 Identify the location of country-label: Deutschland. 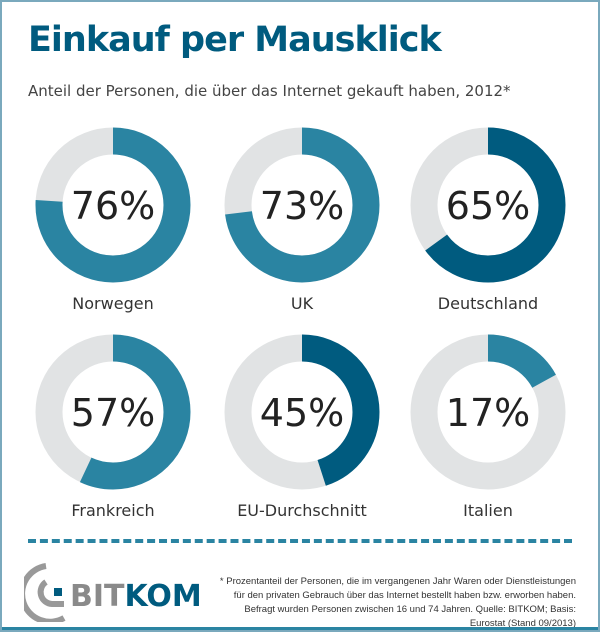
(488, 303).